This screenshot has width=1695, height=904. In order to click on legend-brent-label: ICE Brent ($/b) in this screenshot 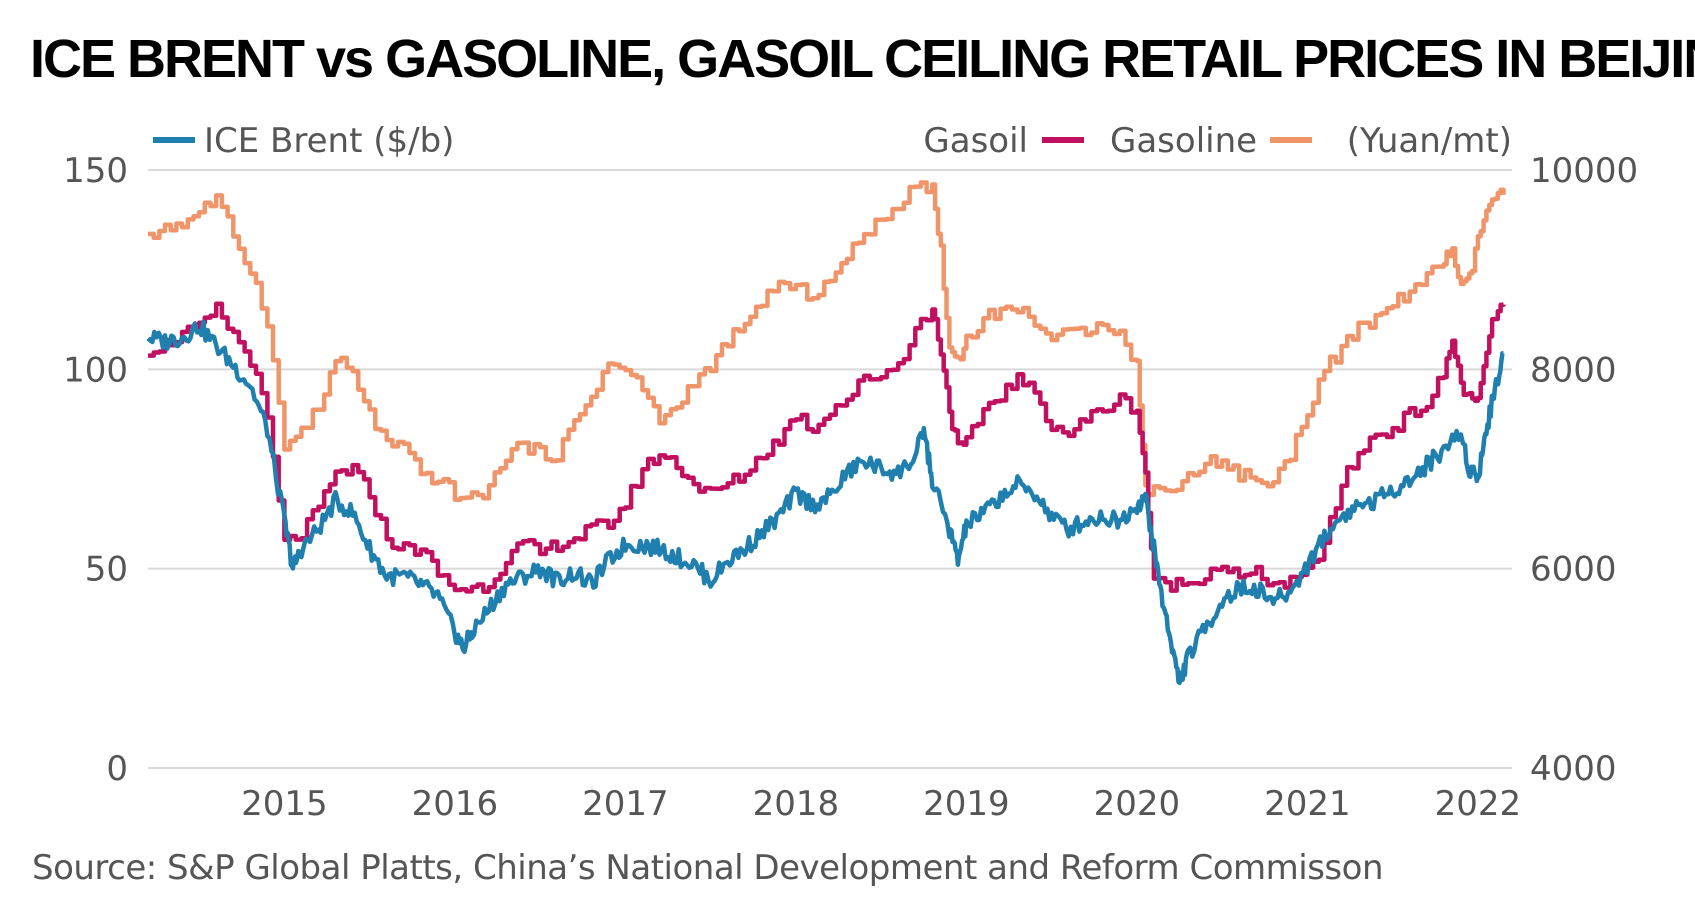, I will do `click(329, 141)`.